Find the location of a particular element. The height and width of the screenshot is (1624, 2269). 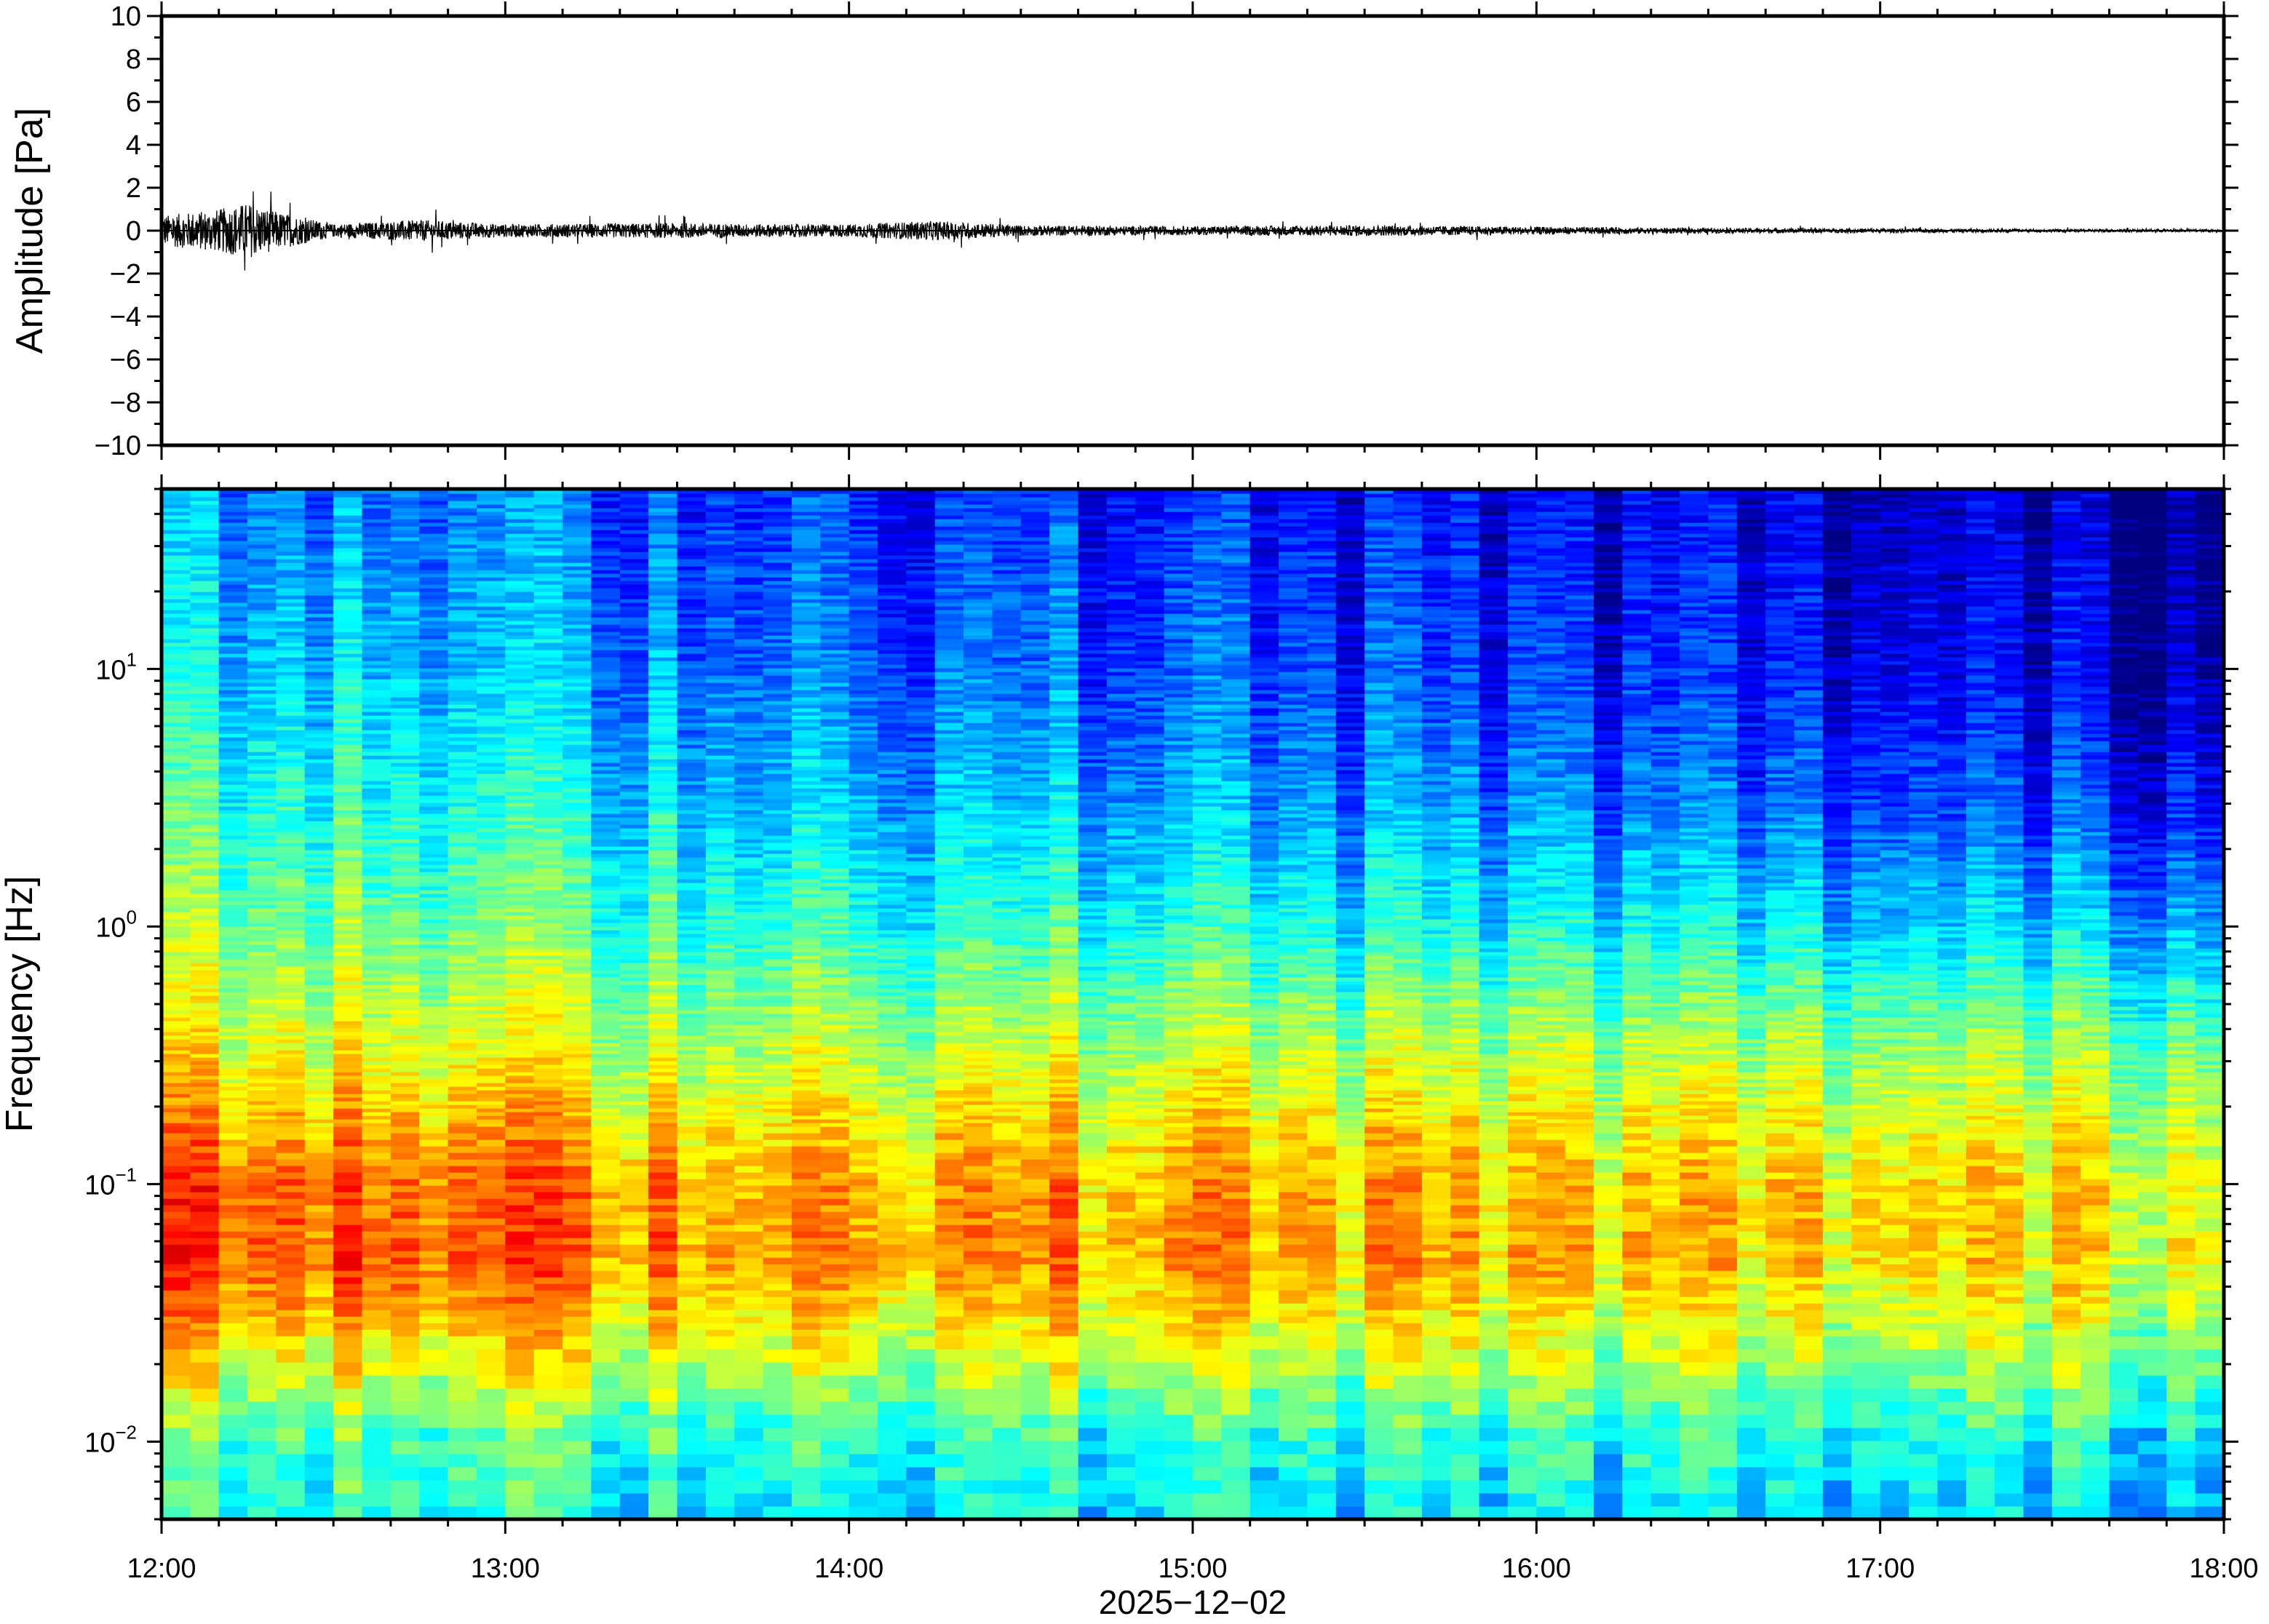

waveform-trace is located at coordinates (1193, 231).